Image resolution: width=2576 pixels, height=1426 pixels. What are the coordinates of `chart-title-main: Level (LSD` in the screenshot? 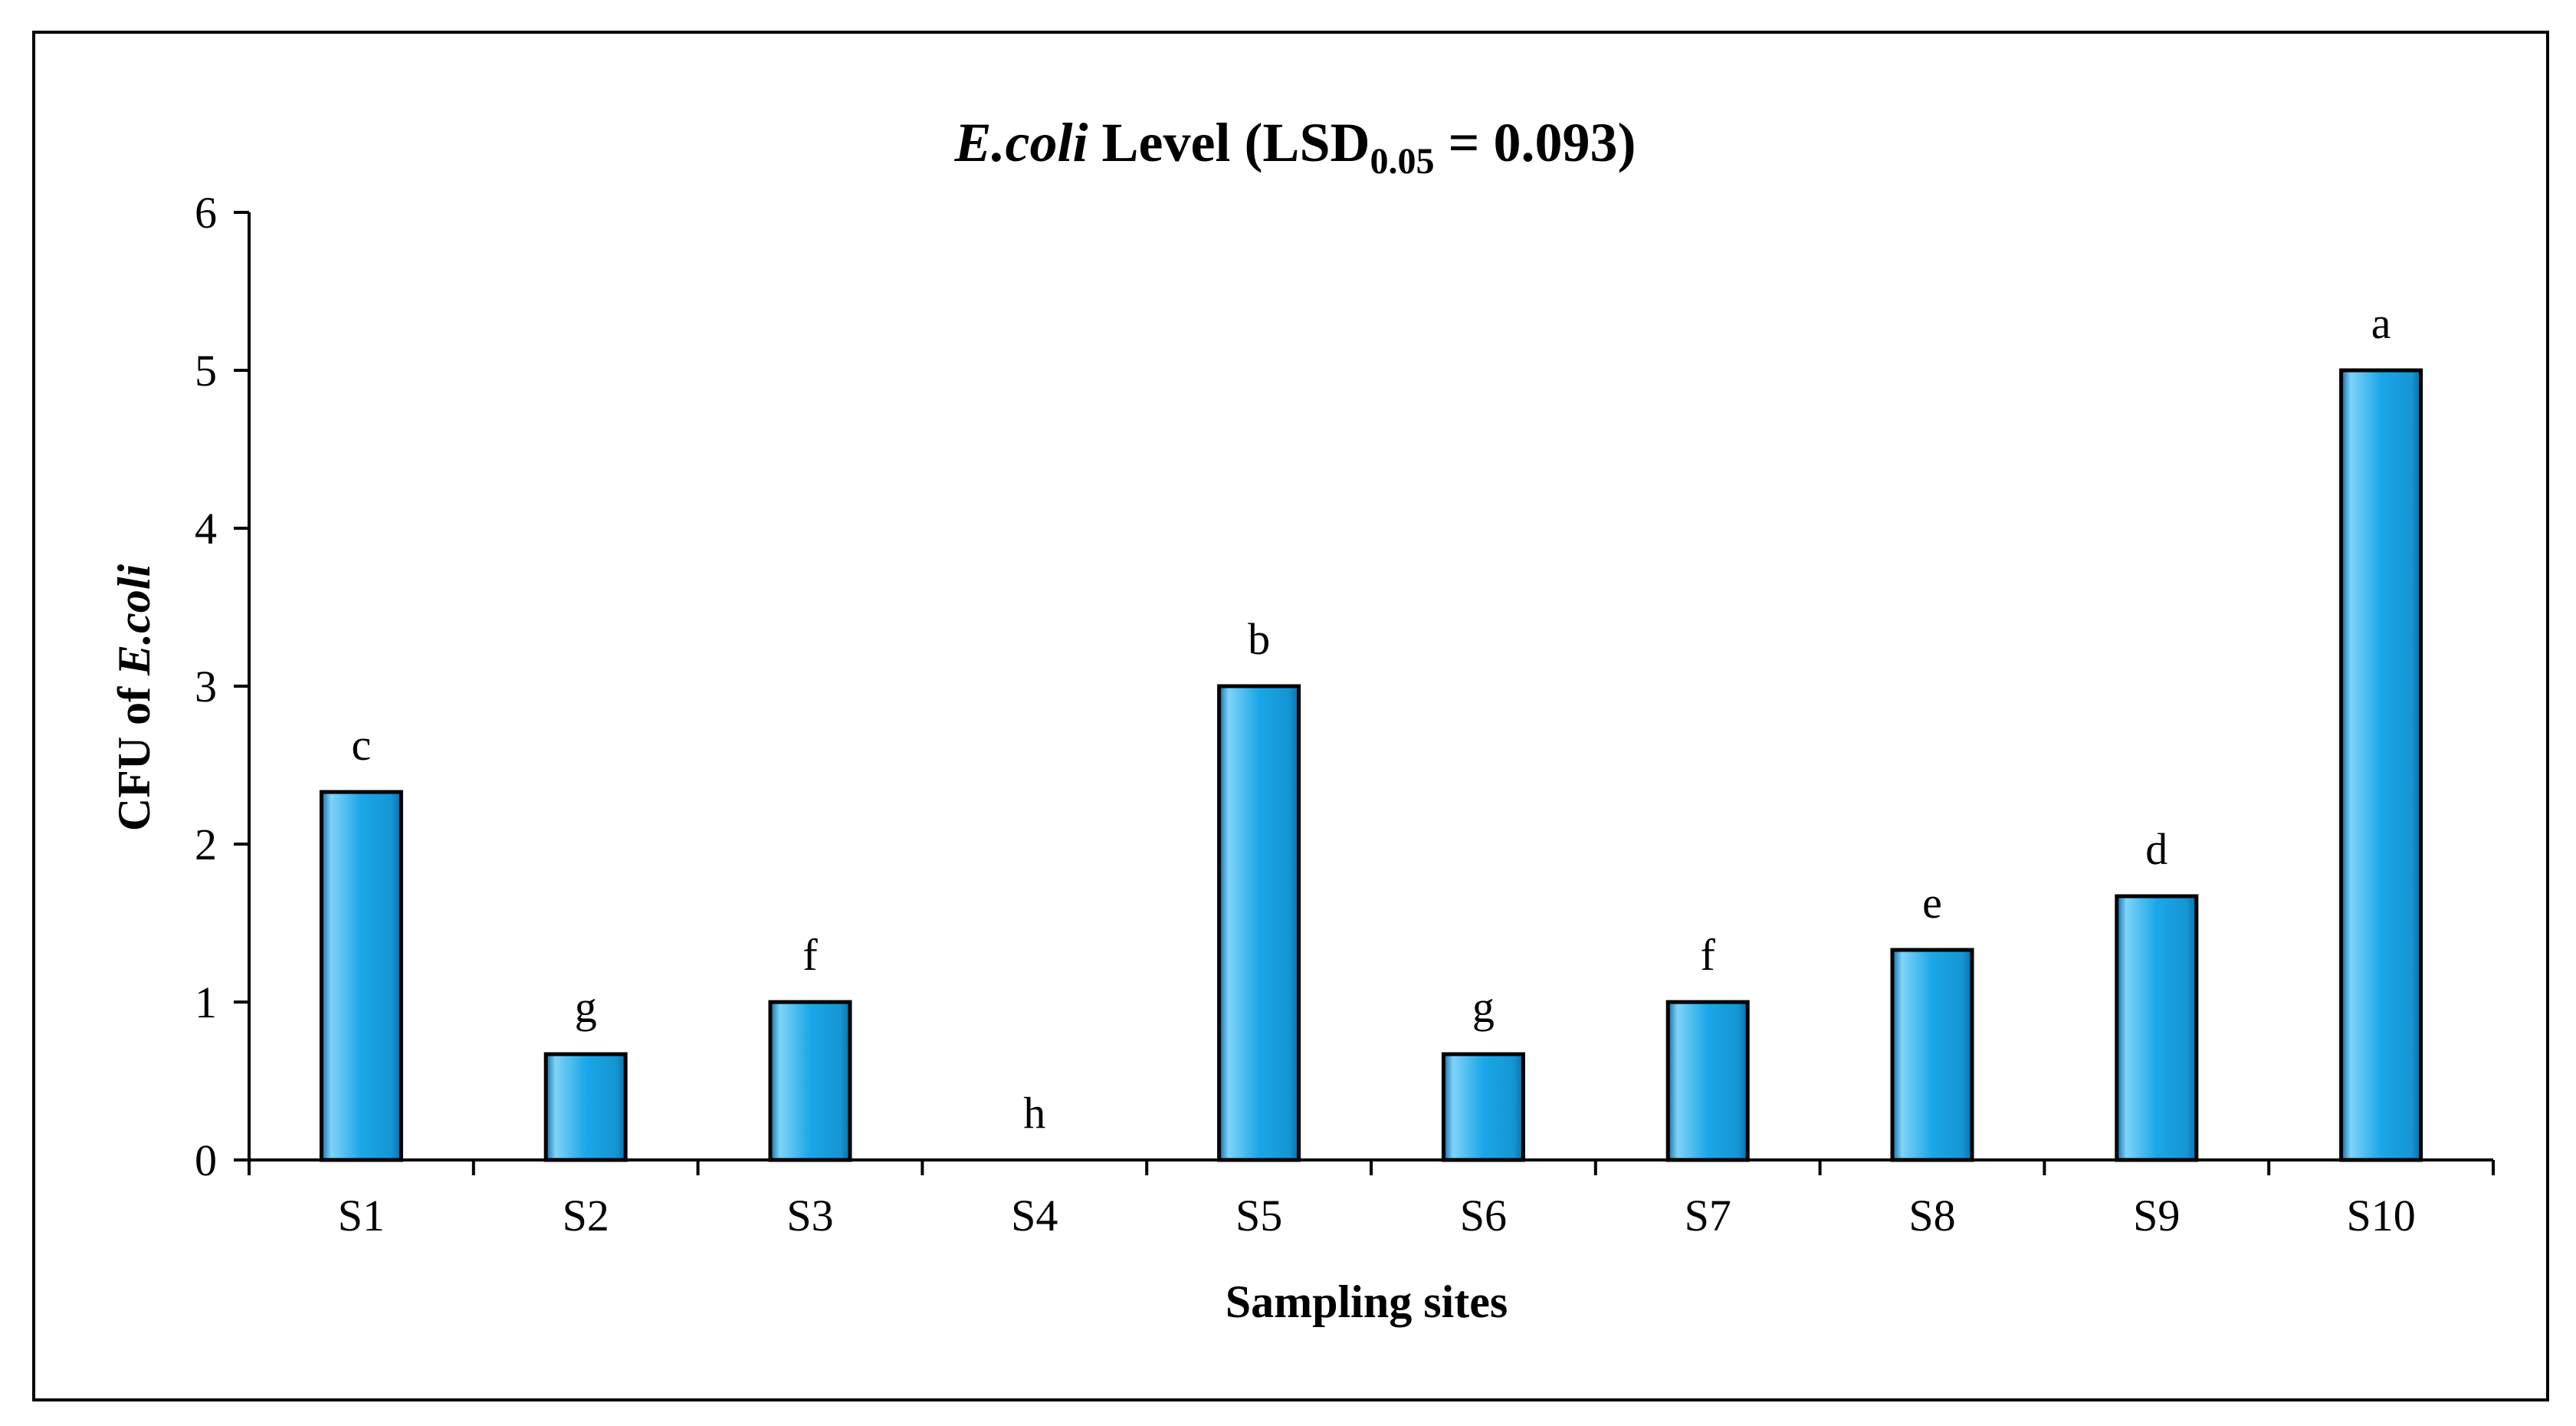 It's located at (1229, 143).